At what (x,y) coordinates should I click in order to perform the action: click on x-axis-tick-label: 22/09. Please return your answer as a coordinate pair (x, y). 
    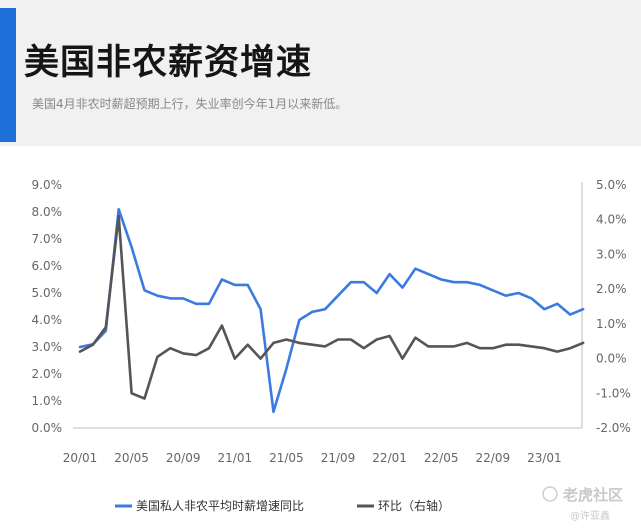
    Looking at the image, I should click on (493, 458).